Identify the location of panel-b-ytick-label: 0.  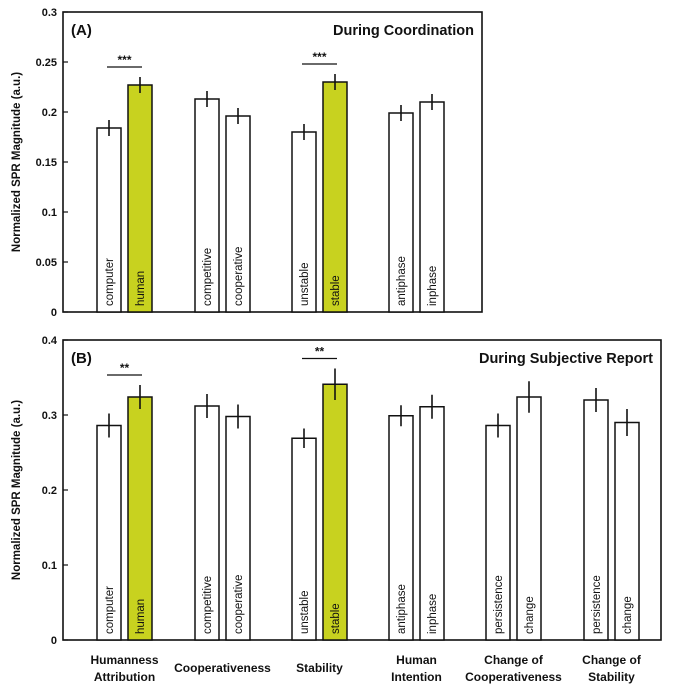
(54, 641).